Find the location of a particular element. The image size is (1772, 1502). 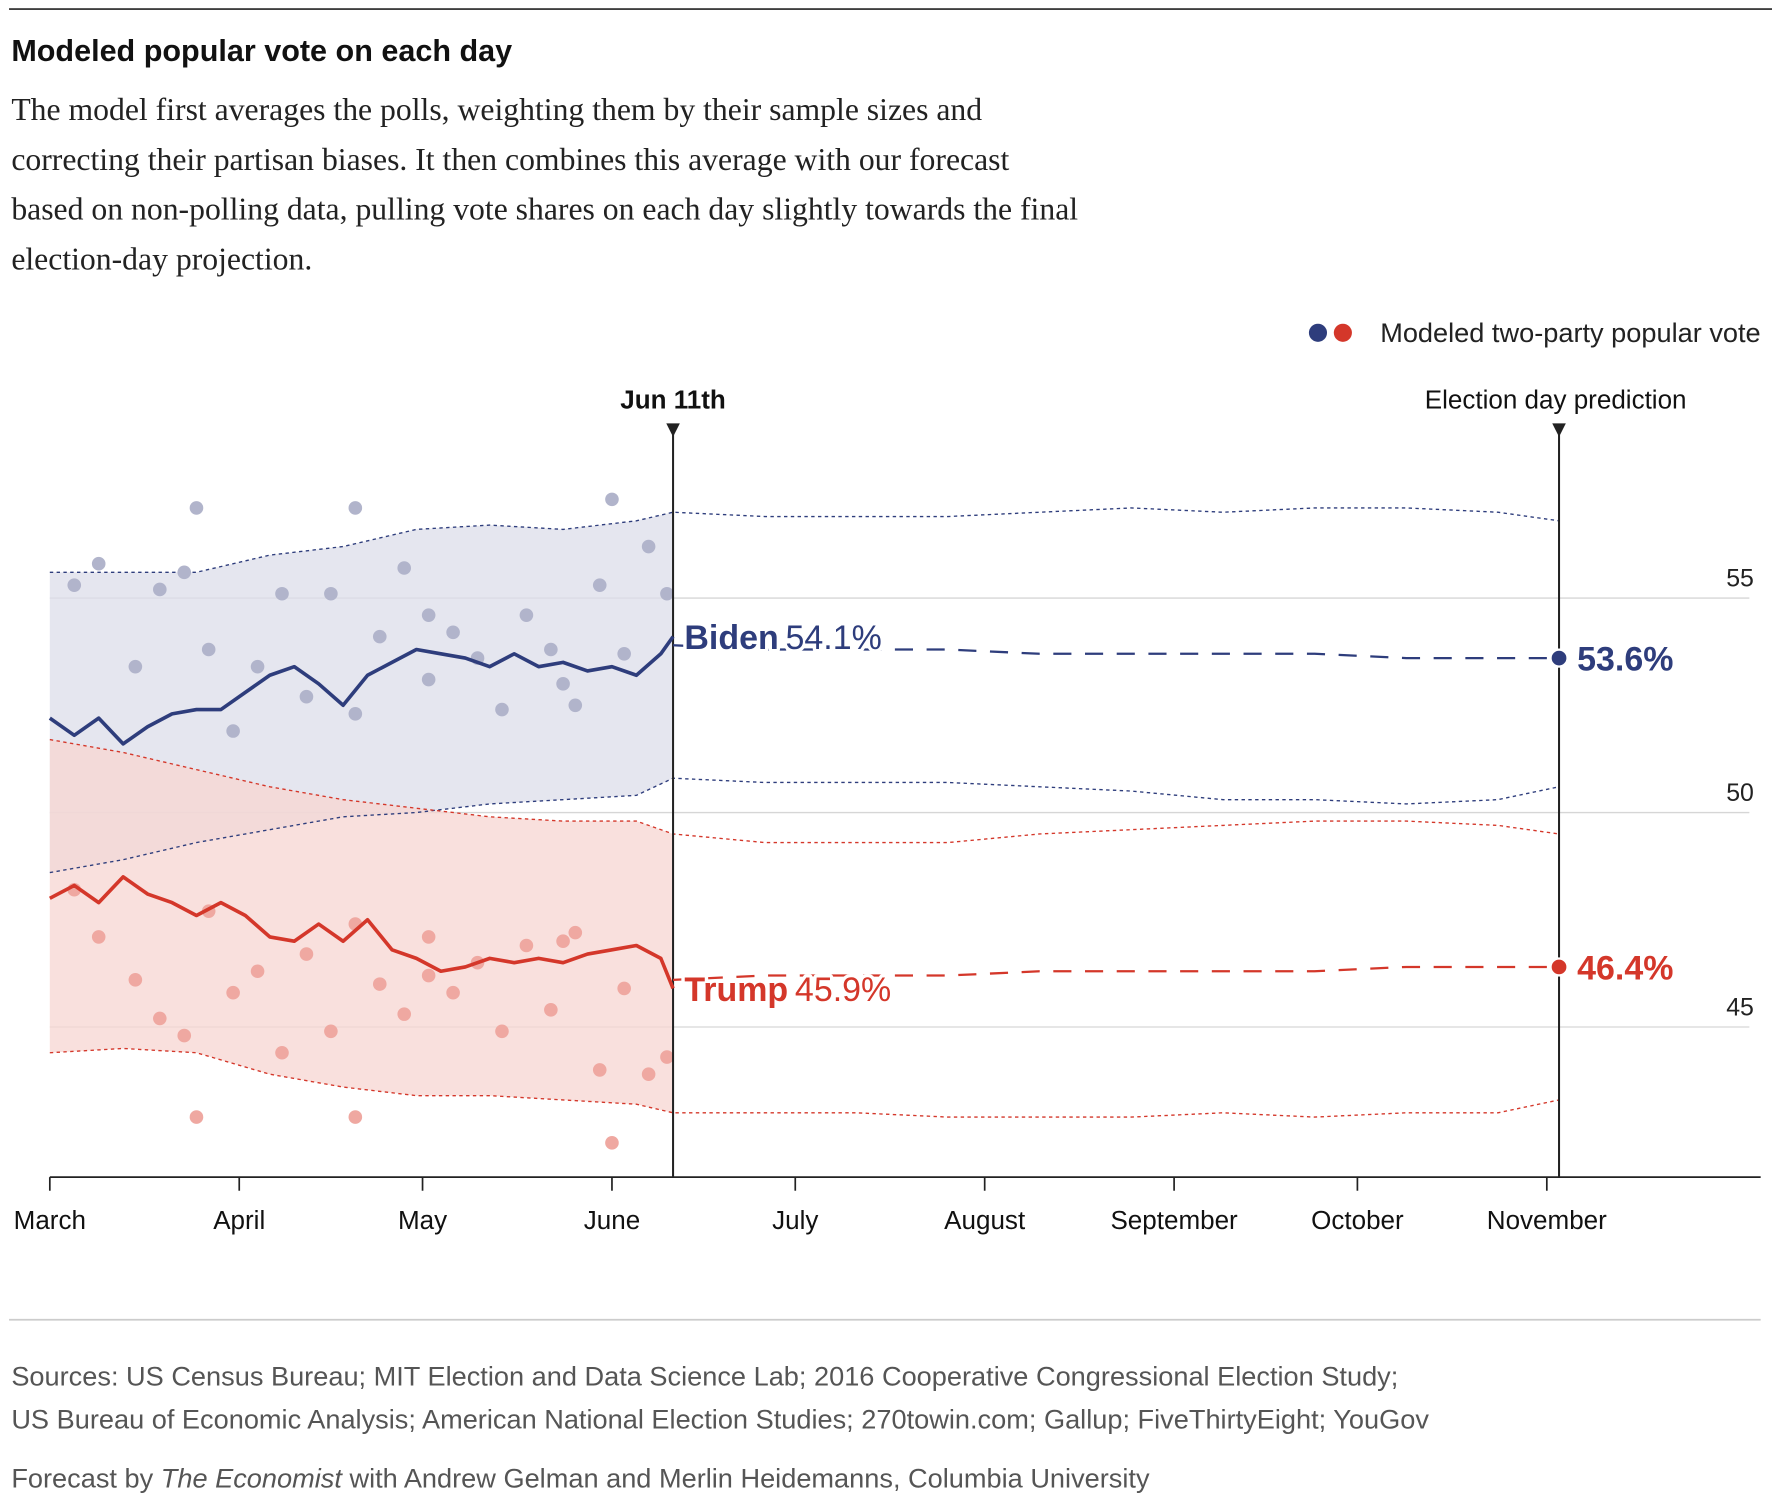

credit-text: The Economist is located at coordinates (252, 1477).